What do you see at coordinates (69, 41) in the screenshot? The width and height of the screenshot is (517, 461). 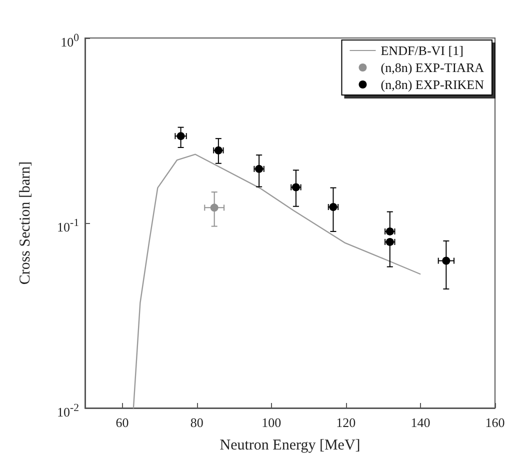 I see `y-tick-label: 10$^{0}$` at bounding box center [69, 41].